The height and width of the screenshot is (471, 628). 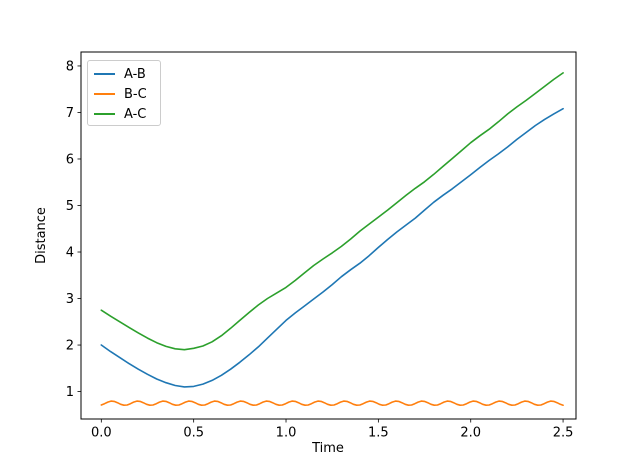 What do you see at coordinates (104, 94) in the screenshot?
I see `legend-line-sample-bc` at bounding box center [104, 94].